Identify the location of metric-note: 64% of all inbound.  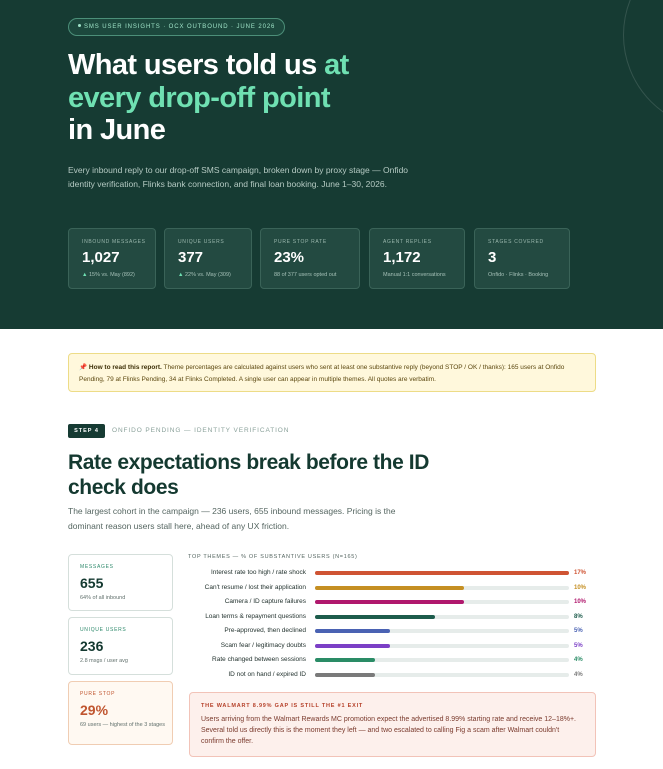
(103, 598).